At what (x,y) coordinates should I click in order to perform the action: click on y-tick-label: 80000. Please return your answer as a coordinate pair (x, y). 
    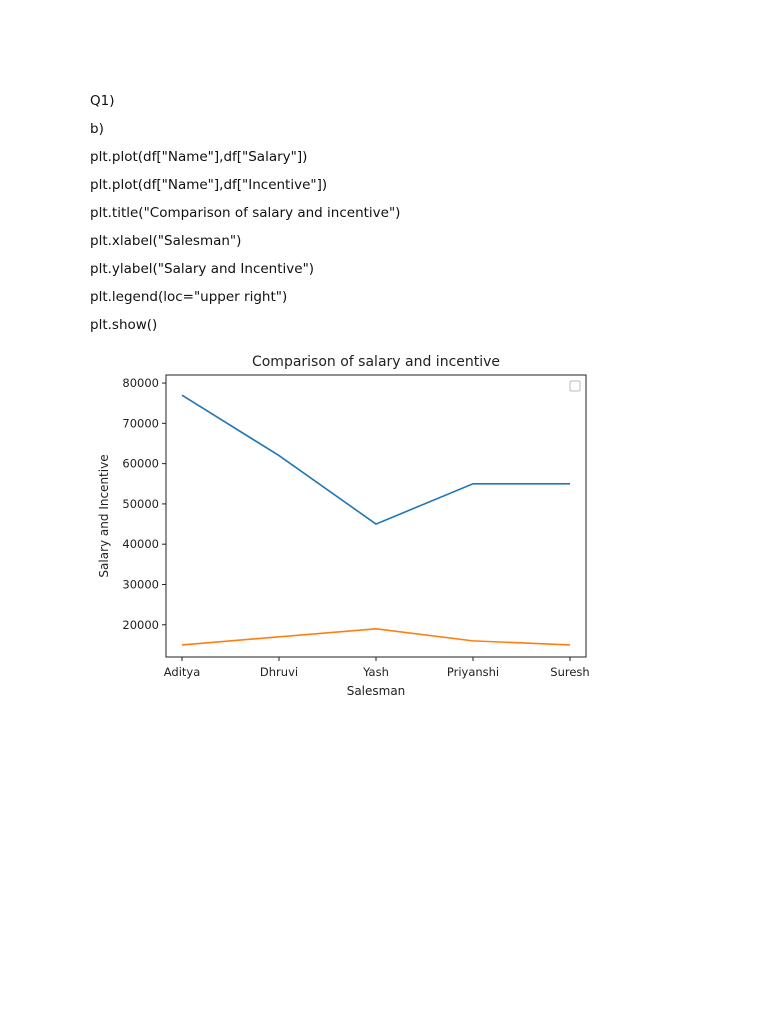
    Looking at the image, I should click on (140, 383).